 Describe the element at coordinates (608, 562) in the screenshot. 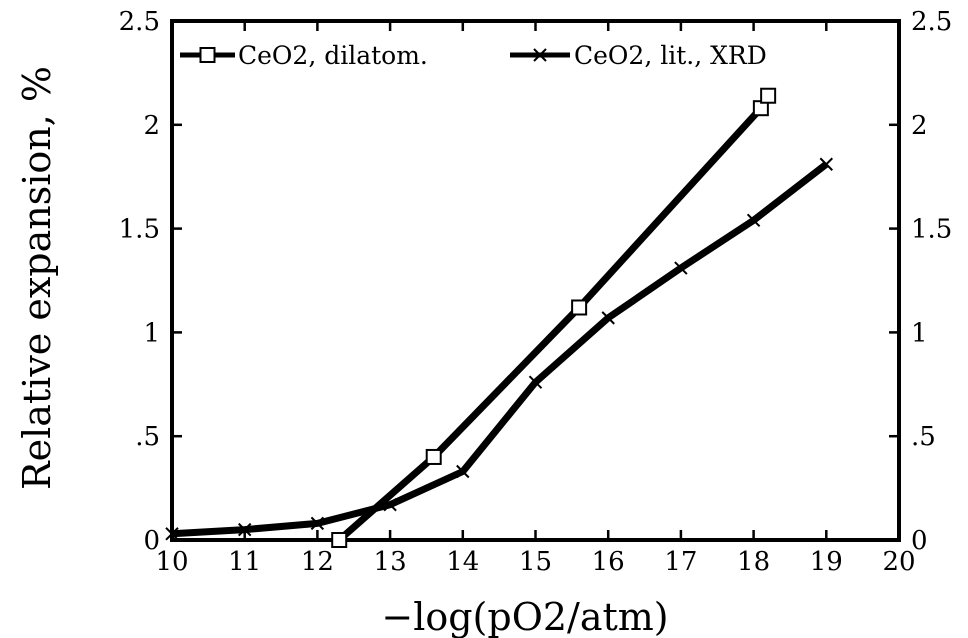

I see `x-tick-label: 16` at that location.